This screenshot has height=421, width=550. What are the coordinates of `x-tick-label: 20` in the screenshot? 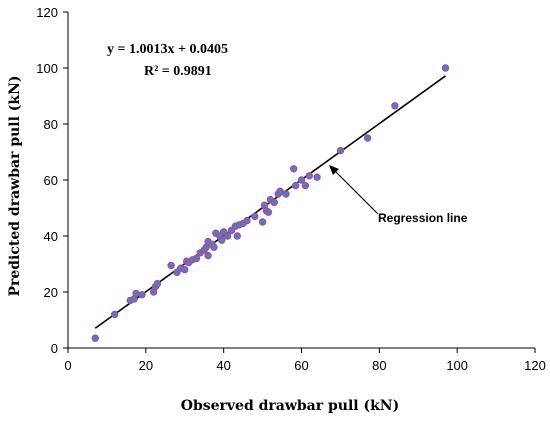 It's located at (146, 365).